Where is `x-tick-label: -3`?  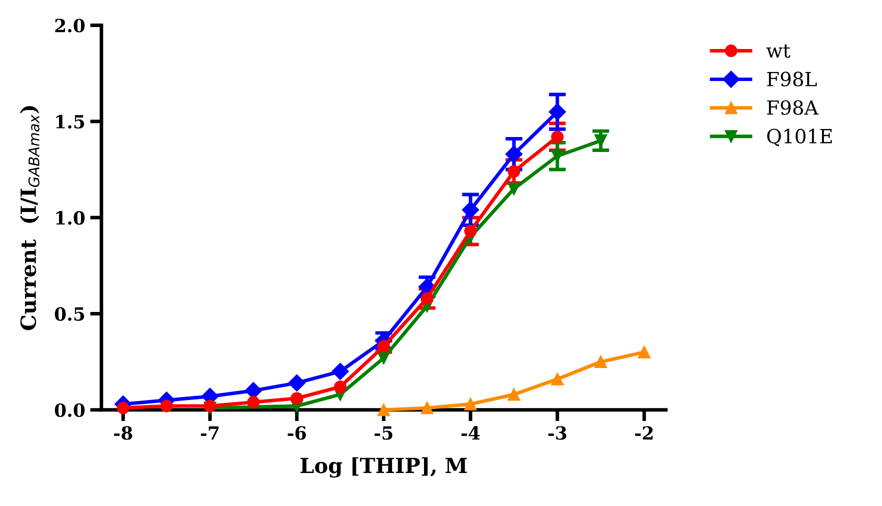
x-tick-label: -3 is located at coordinates (557, 433).